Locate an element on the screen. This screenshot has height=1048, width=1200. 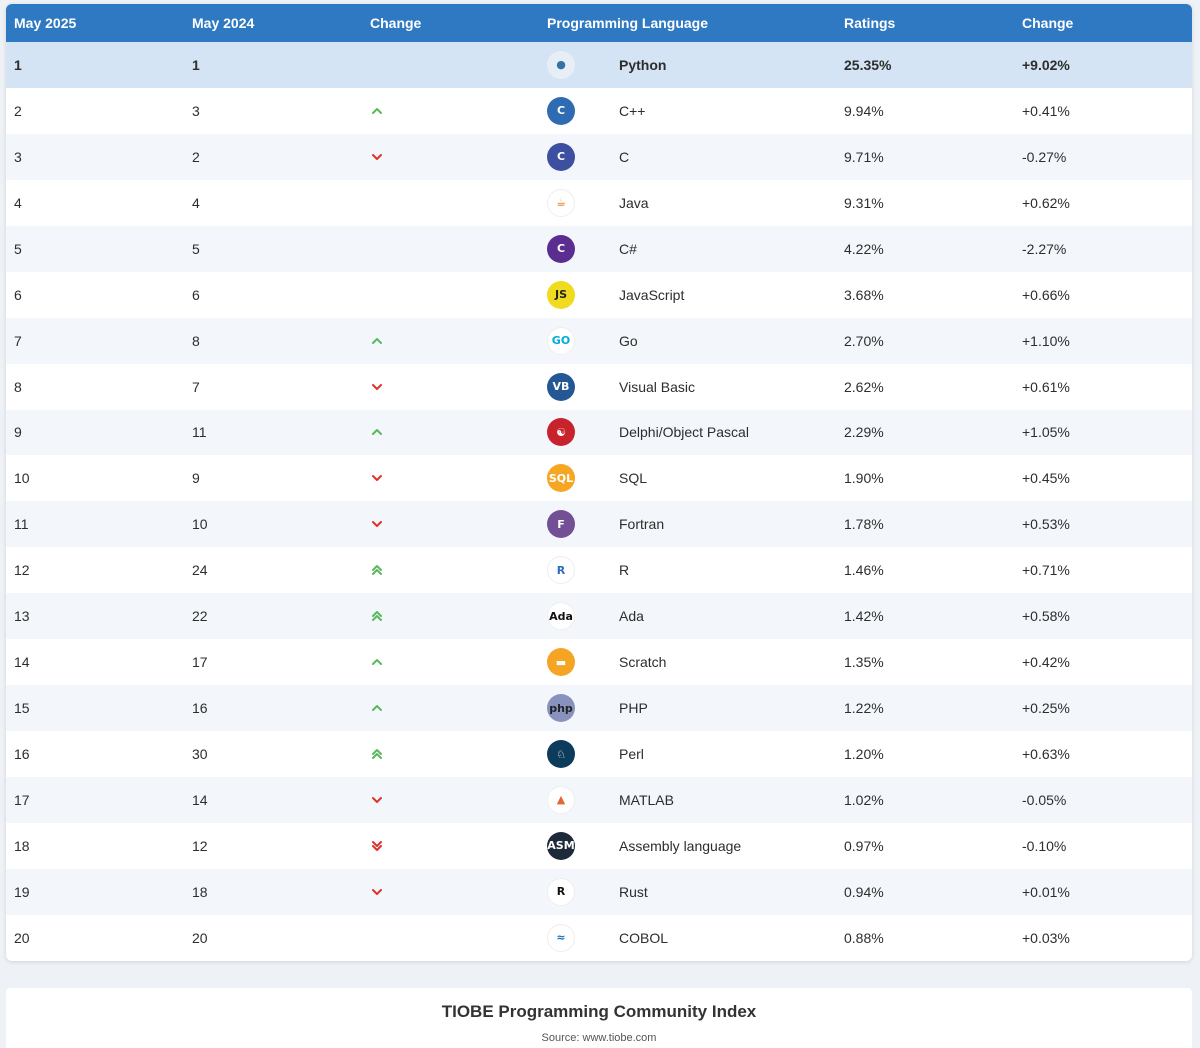
table-row: 13 22 Ada Ada 1.42% +0.58% is located at coordinates (599, 616).